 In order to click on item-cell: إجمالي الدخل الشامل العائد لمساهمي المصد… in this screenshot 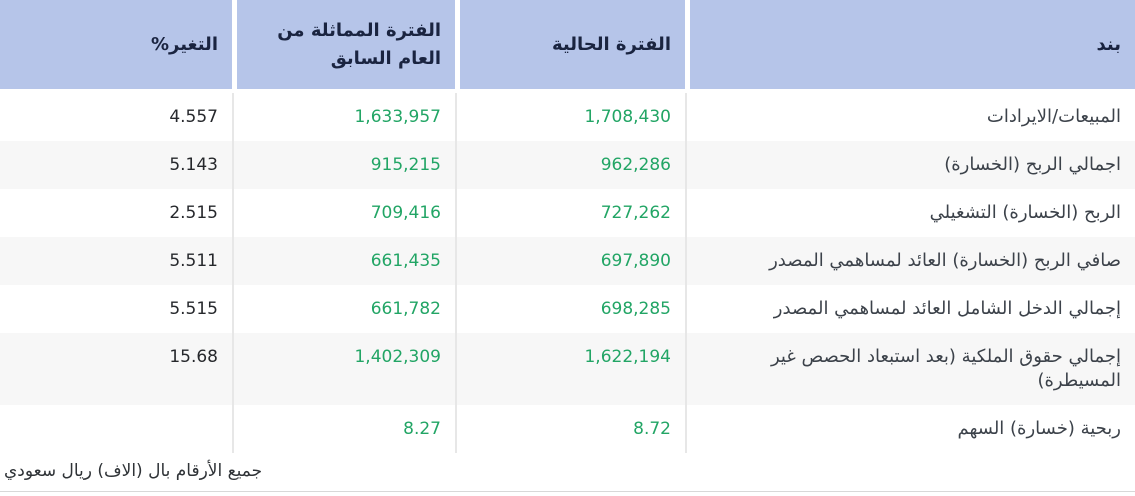, I will do `click(910, 309)`.